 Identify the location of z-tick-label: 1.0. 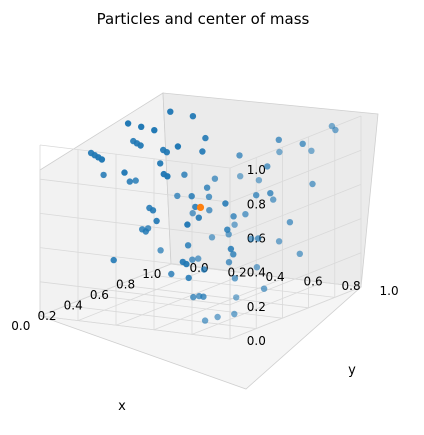
(256, 170).